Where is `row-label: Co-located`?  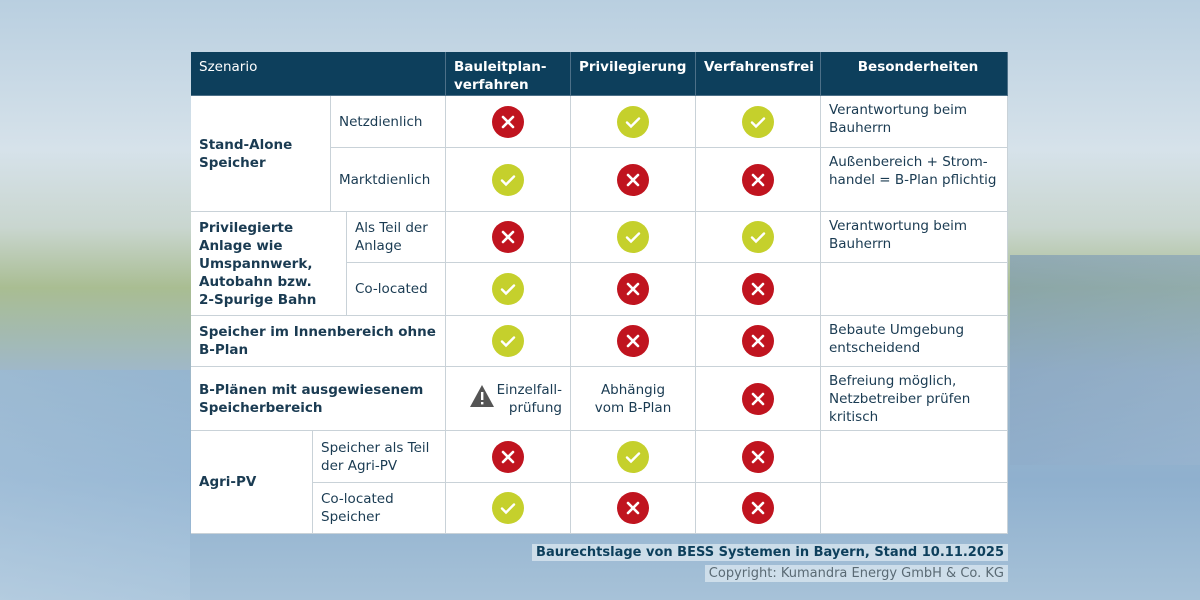 row-label: Co-located is located at coordinates (396, 289).